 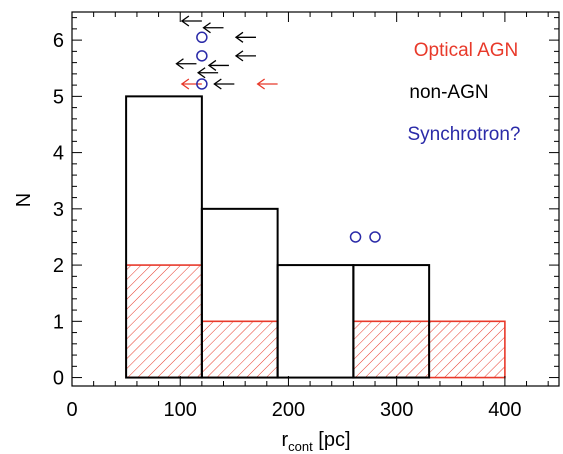 I want to click on legend-entry-synchrotron: Synchrotron?, so click(x=463, y=134).